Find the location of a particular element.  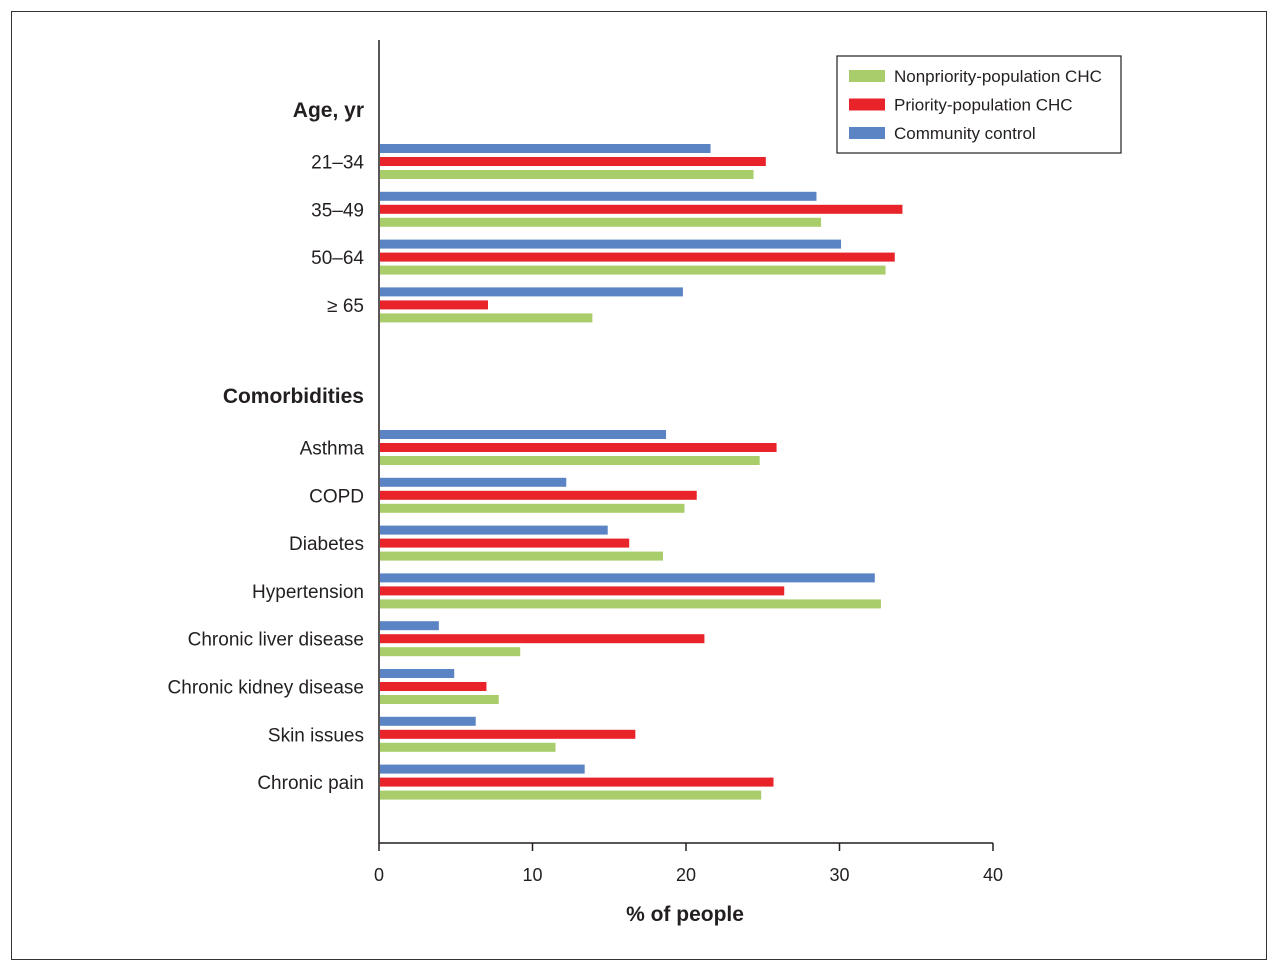

legend-label: Nonpriority-population CHC is located at coordinates (998, 76).